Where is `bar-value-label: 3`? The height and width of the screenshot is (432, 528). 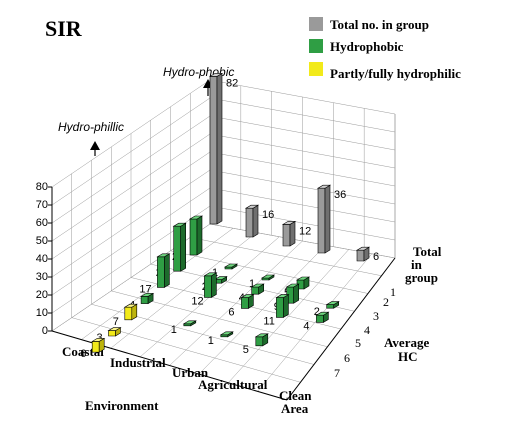
bar-value-label: 3 is located at coordinates (100, 338).